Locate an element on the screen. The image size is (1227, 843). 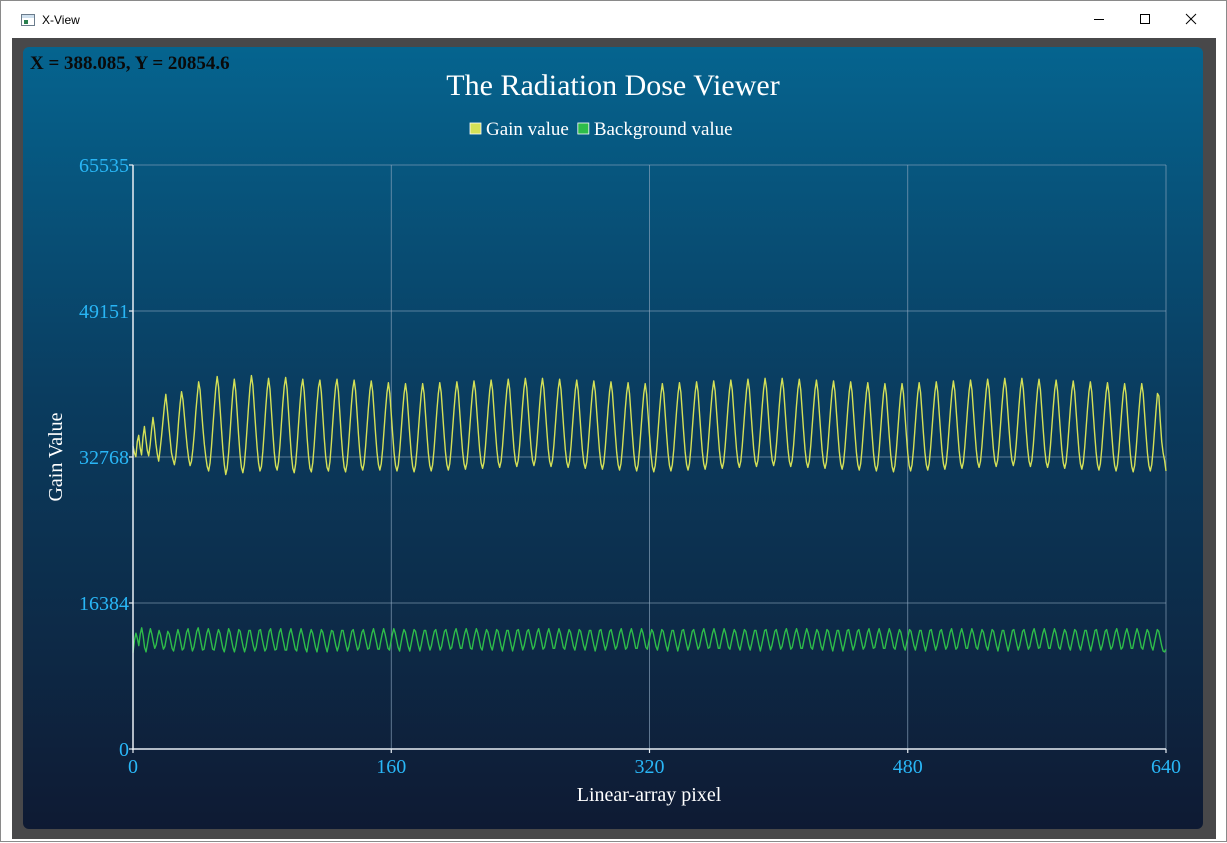
maximize-button is located at coordinates (1145, 19).